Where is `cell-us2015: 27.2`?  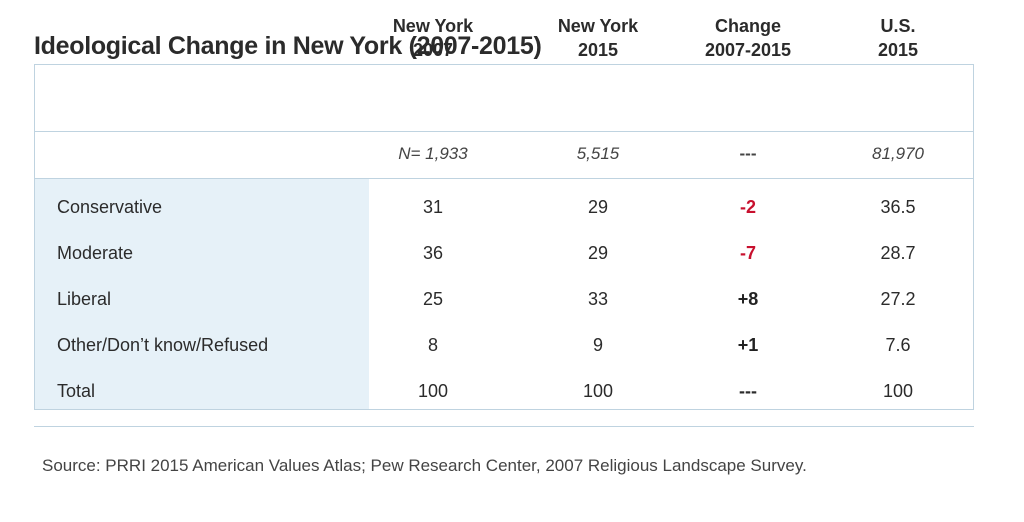
cell-us2015: 27.2 is located at coordinates (898, 299).